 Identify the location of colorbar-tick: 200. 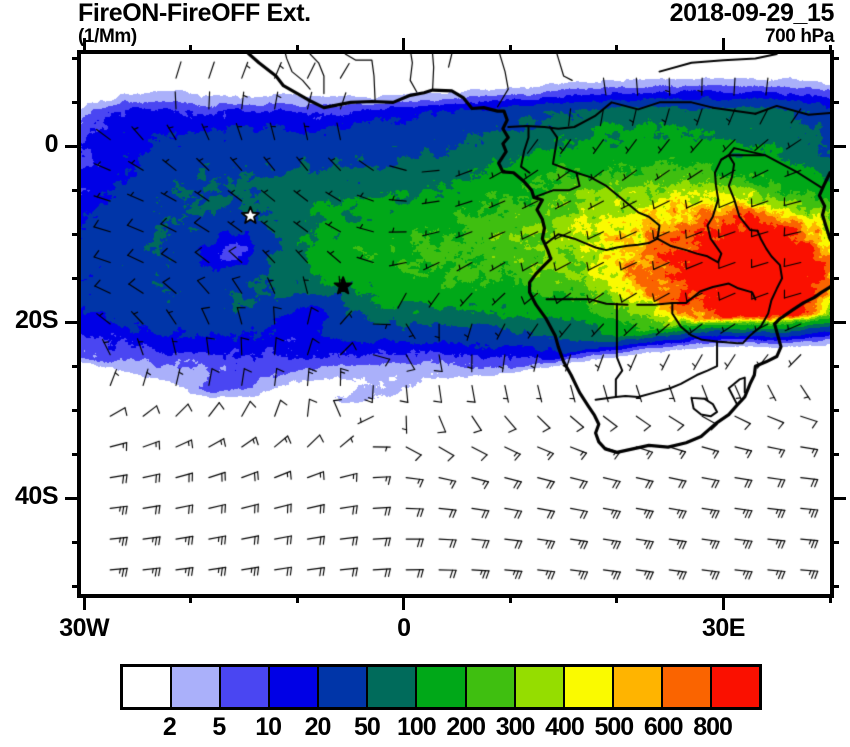
(466, 727).